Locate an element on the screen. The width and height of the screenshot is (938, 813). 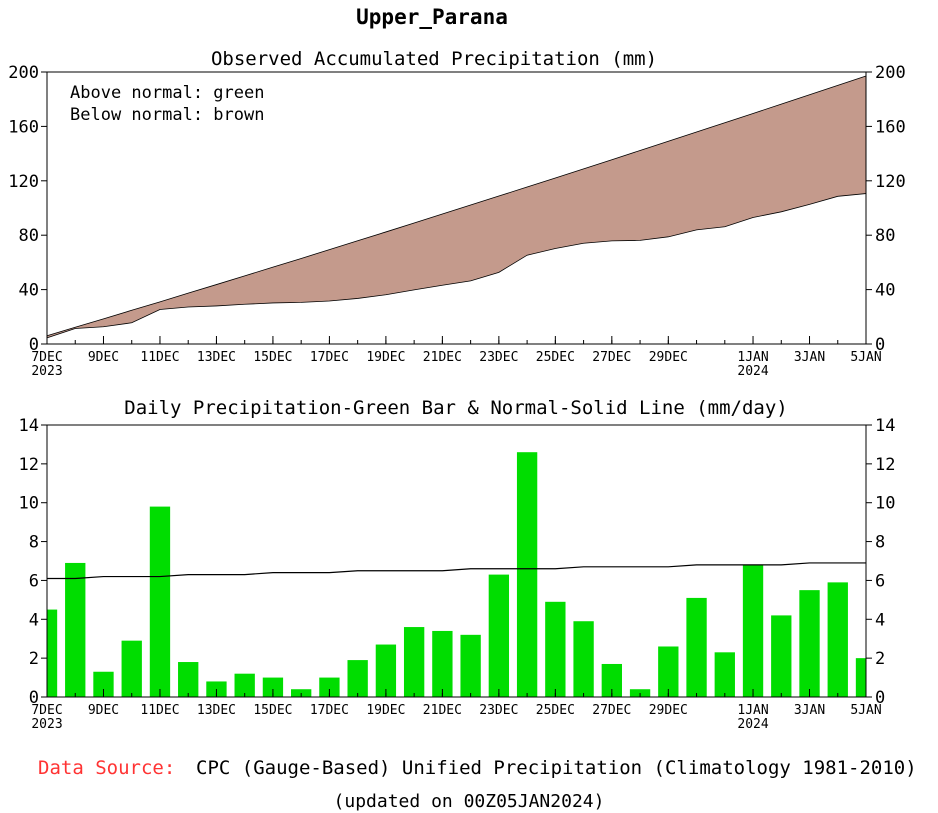
accumulated-xtick-label: 5JAN is located at coordinates (865, 357).